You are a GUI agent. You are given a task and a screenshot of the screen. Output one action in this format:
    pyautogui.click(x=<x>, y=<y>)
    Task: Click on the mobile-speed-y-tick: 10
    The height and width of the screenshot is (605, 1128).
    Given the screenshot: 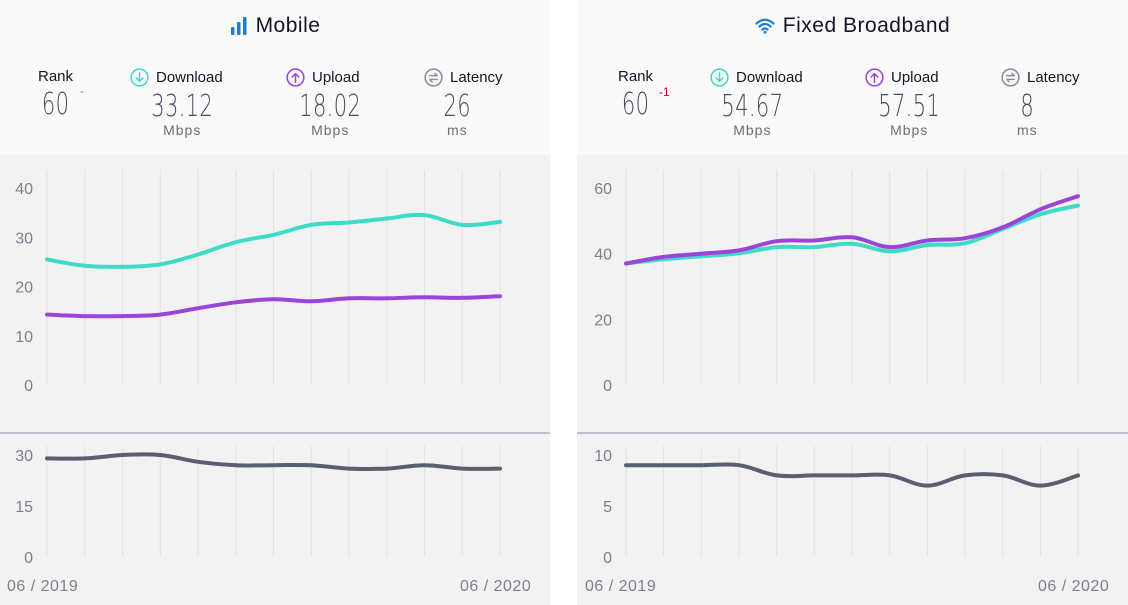 What is the action you would take?
    pyautogui.click(x=24, y=337)
    